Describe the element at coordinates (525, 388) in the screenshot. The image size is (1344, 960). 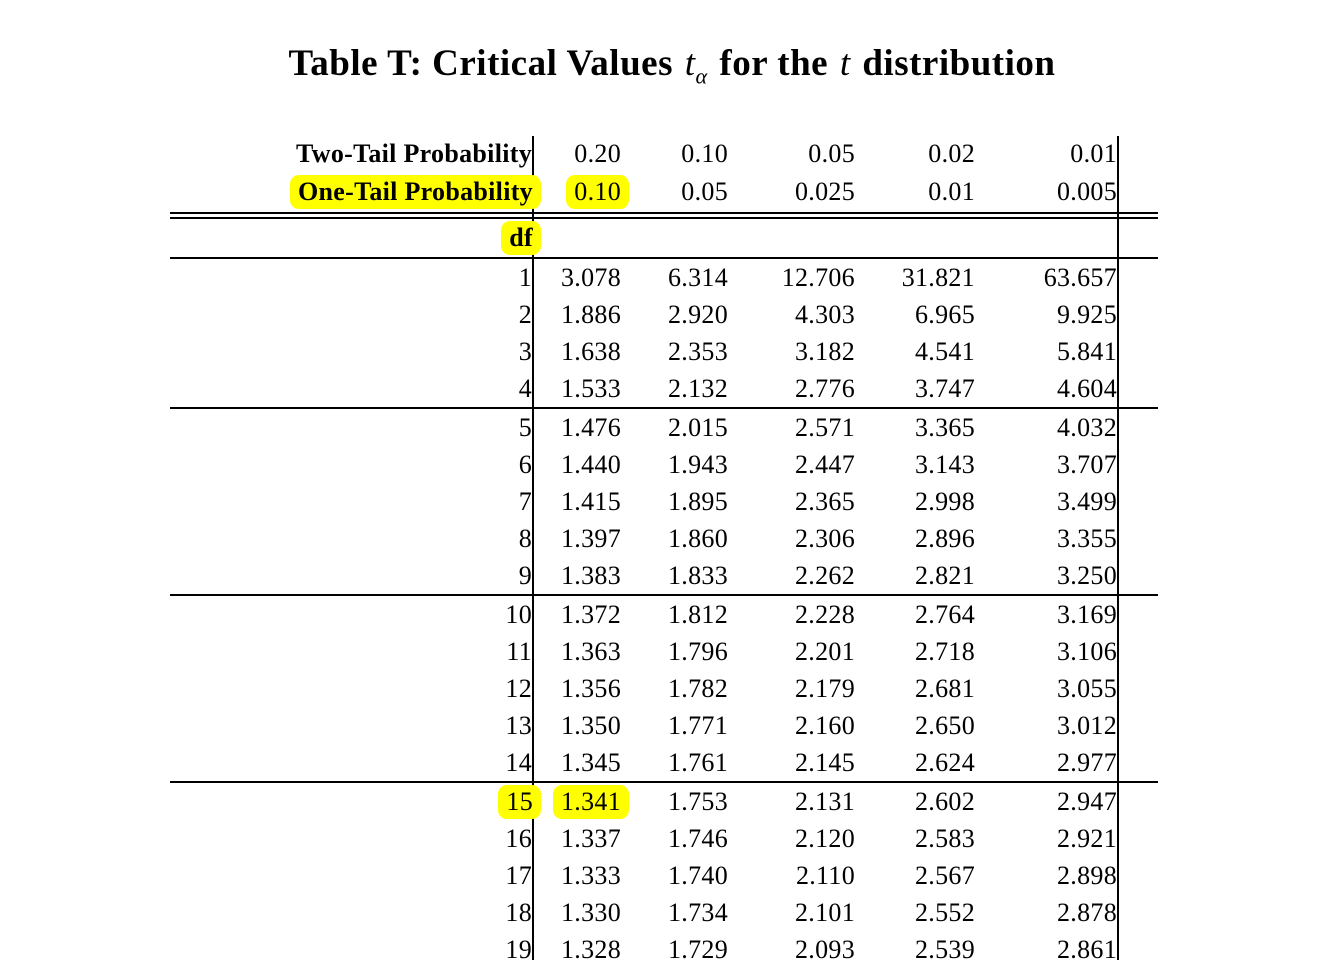
I see `df-value: 4` at that location.